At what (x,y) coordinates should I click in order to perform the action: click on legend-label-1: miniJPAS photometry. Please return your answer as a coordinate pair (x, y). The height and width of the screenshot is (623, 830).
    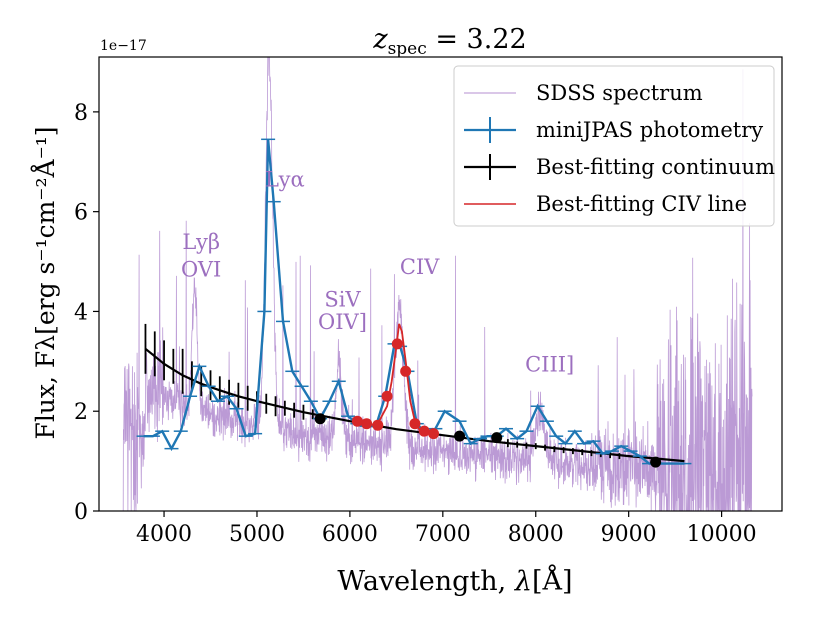
    Looking at the image, I should click on (649, 130).